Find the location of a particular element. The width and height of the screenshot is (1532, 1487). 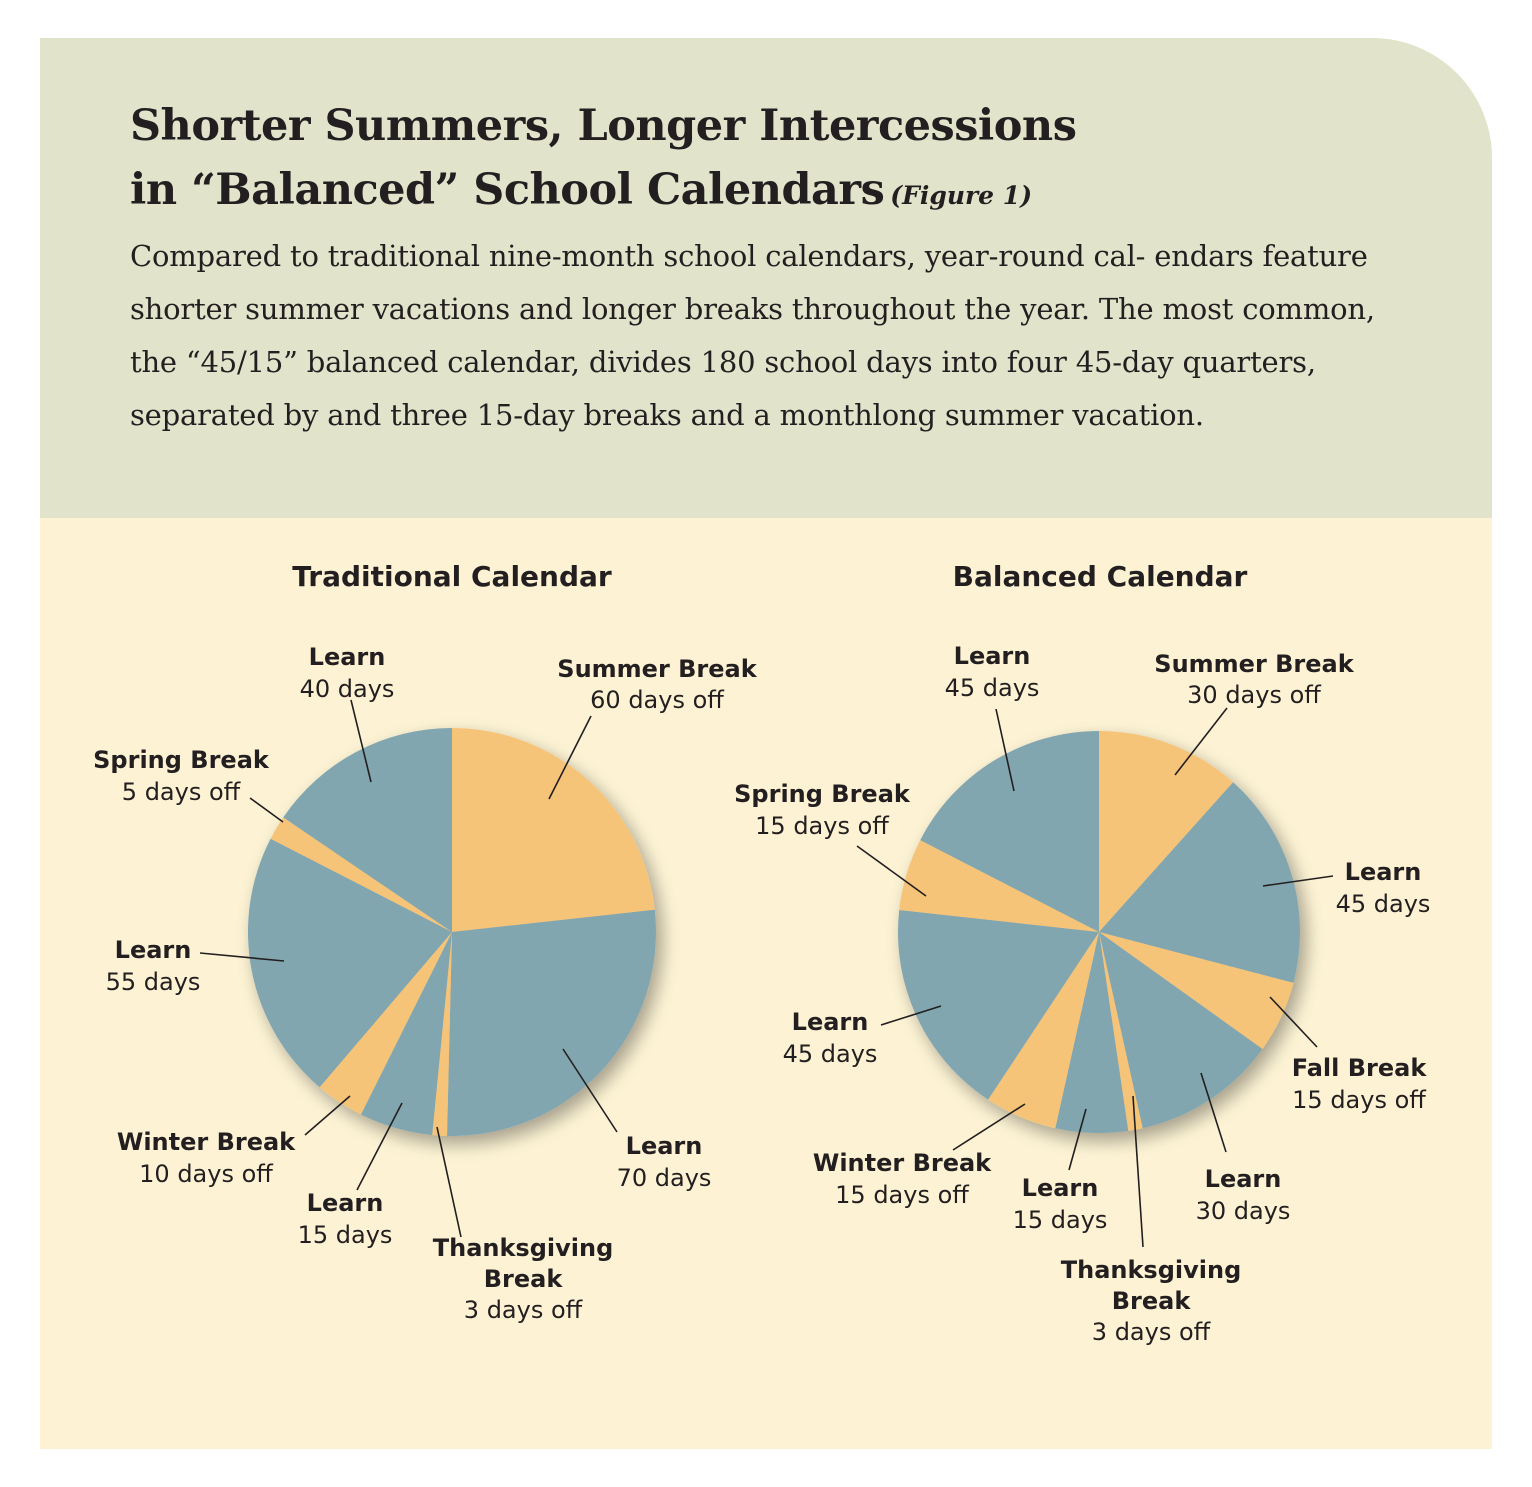

traditional-leader-lines is located at coordinates (408, 968).